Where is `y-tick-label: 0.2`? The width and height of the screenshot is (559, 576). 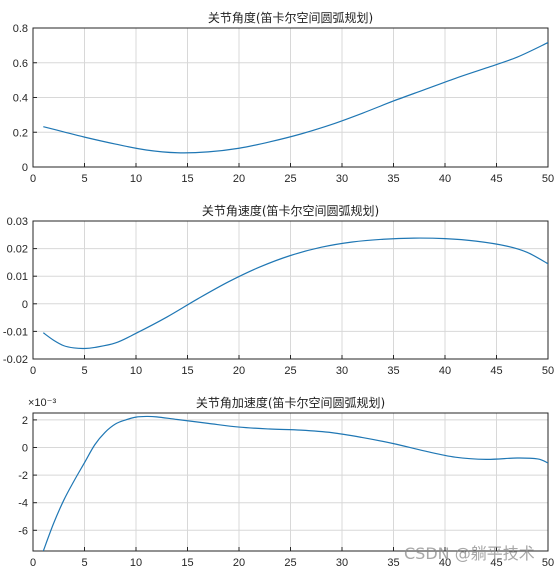 y-tick-label: 0.2 is located at coordinates (20, 133).